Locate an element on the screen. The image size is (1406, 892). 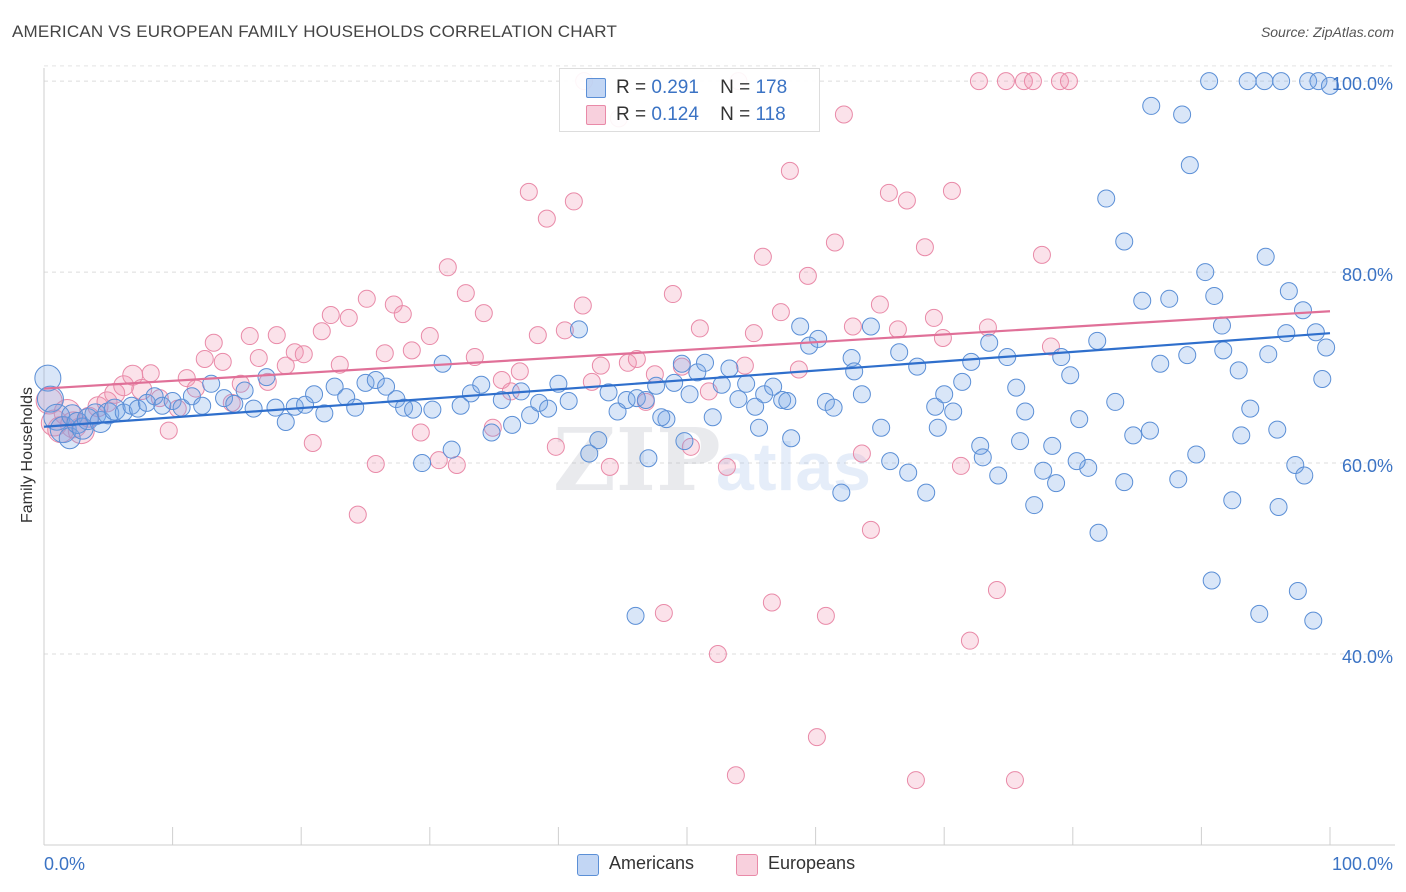
n-label: N = is located at coordinates (735, 114).